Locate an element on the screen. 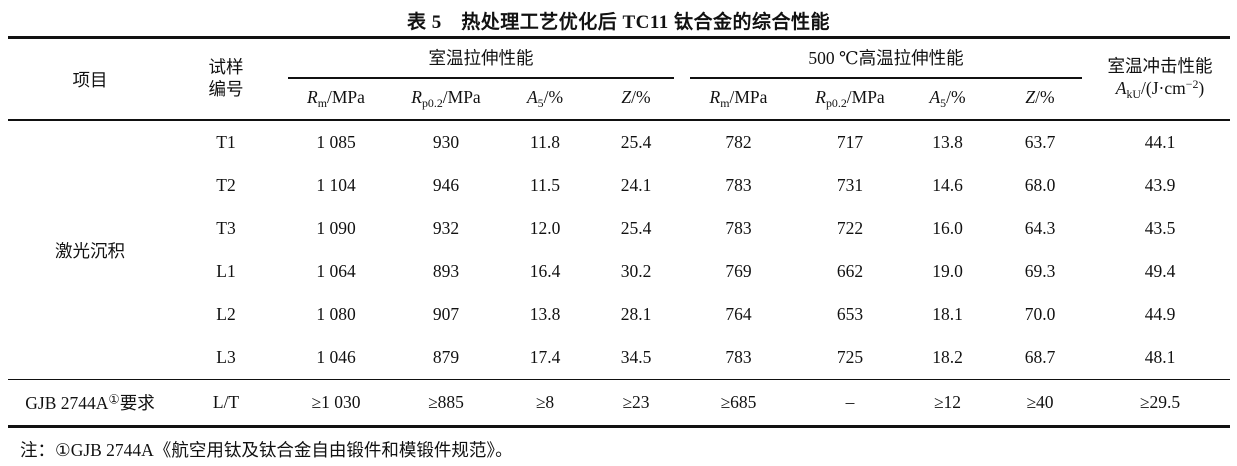 The image size is (1237, 466). value-cell: ≥1 030 is located at coordinates (336, 403).